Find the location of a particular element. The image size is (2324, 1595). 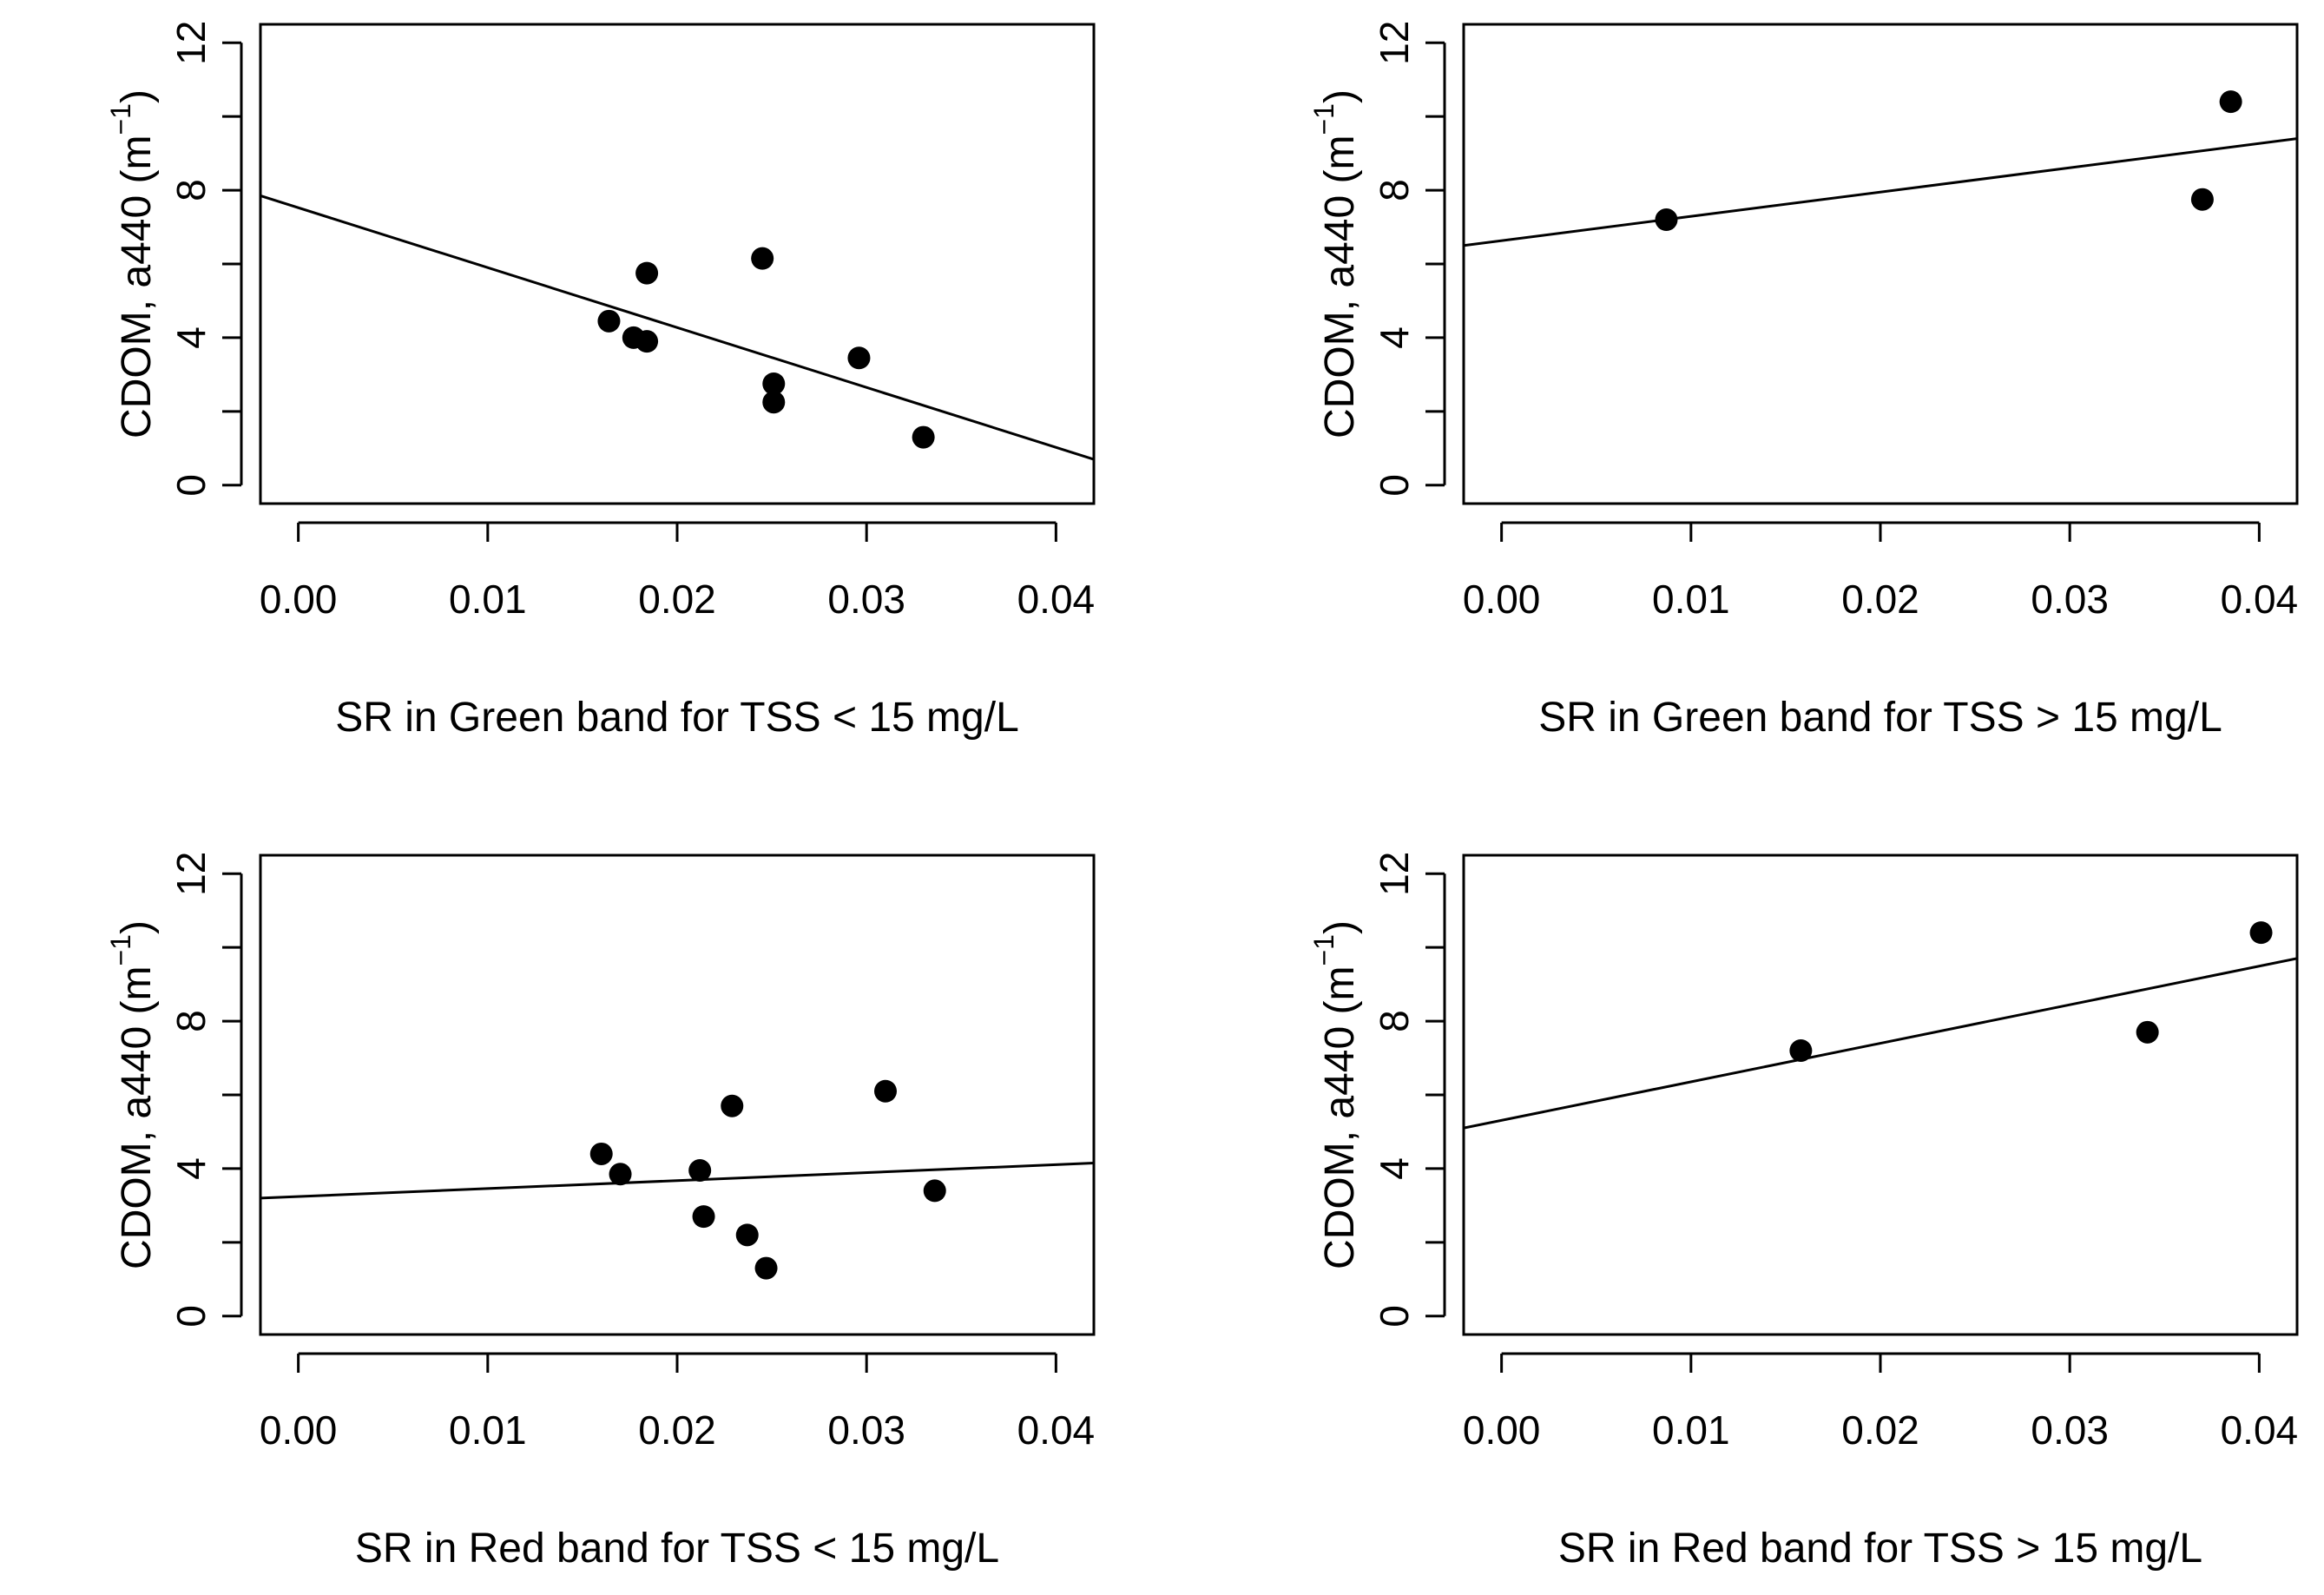

x-axis-label: SR in Red band for TSS > 15 mg/L is located at coordinates (1880, 1549).